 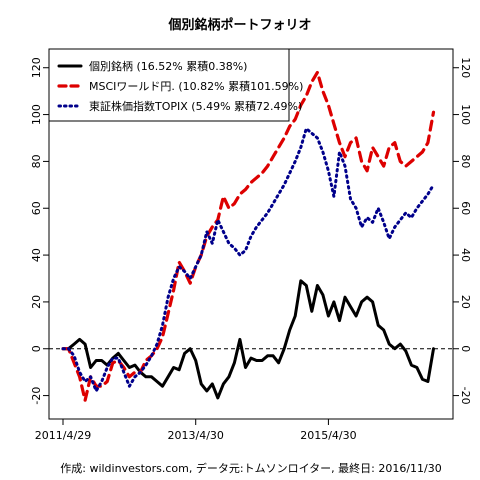 What do you see at coordinates (465, 302) in the screenshot?
I see `y-tick-label-right: 20` at bounding box center [465, 302].